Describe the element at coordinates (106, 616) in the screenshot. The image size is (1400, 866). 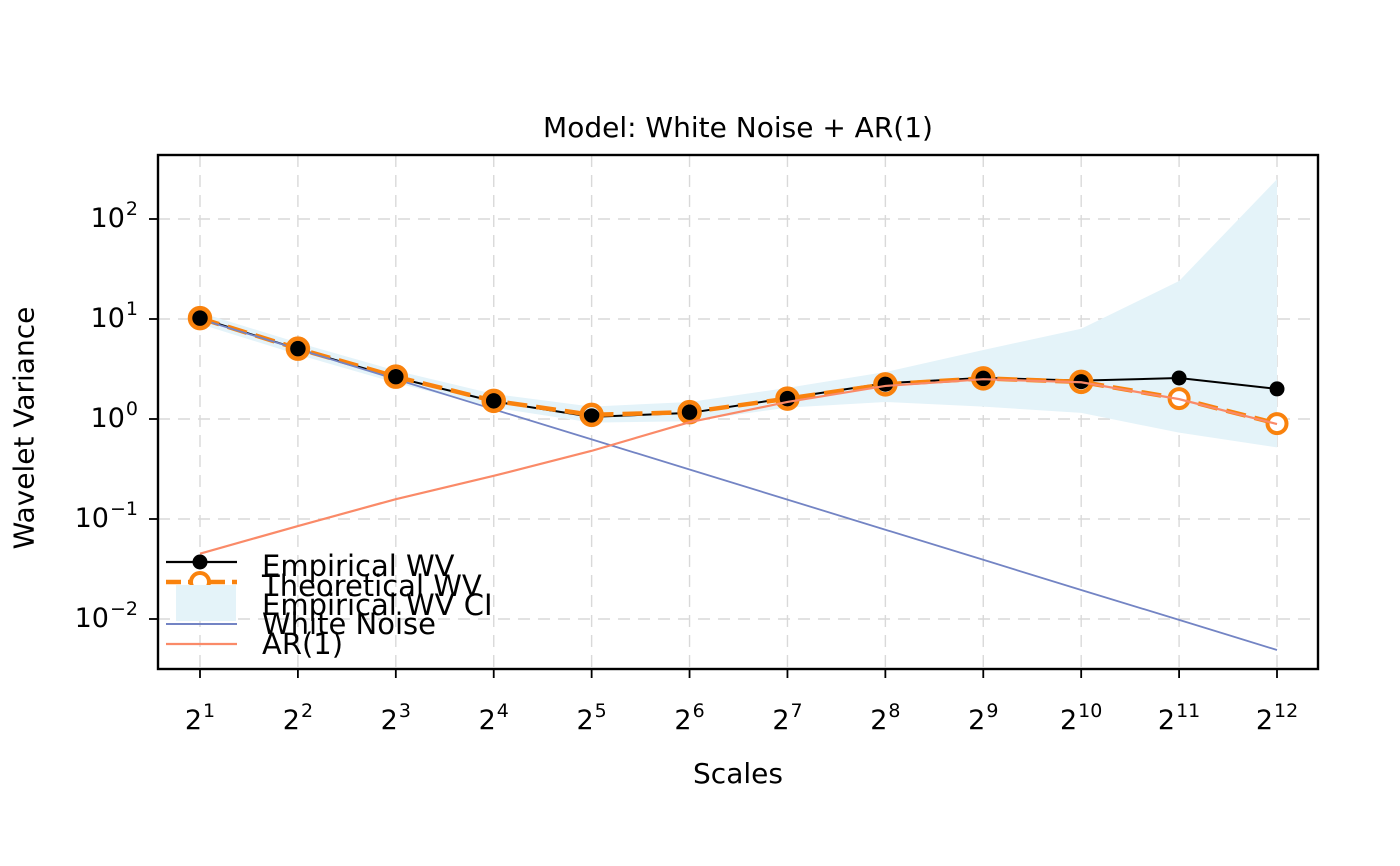
I see `y-tick-label: 10−2` at that location.